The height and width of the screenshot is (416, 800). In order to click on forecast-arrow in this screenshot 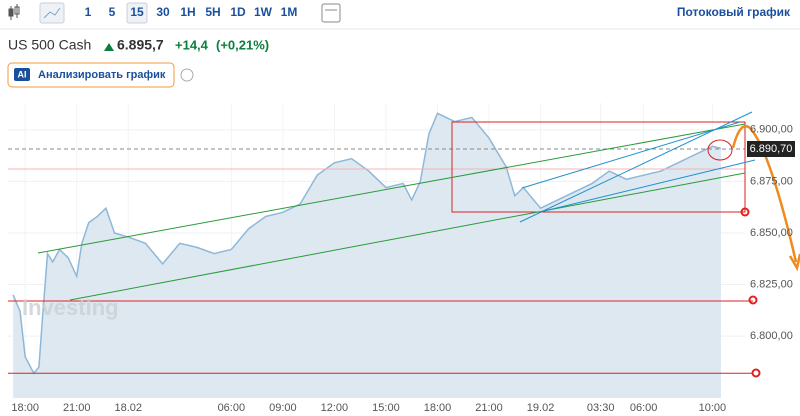, I will do `click(764, 194)`.